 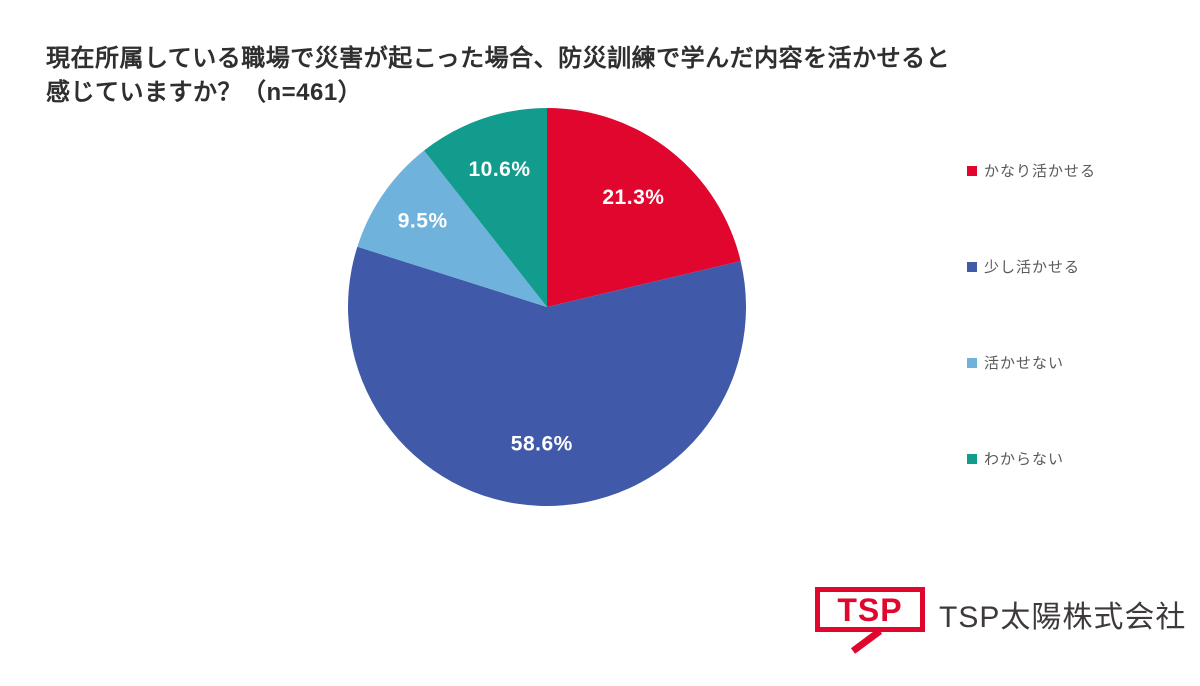 What do you see at coordinates (204, 92) in the screenshot?
I see `chart-title-line2: 感じていますか？（n=461）` at bounding box center [204, 92].